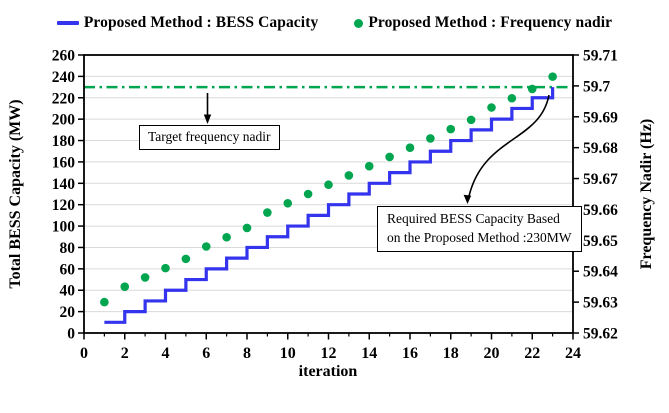 This screenshot has width=669, height=413. Describe the element at coordinates (64, 162) in the screenshot. I see `y-left-tick-label: 160` at that location.